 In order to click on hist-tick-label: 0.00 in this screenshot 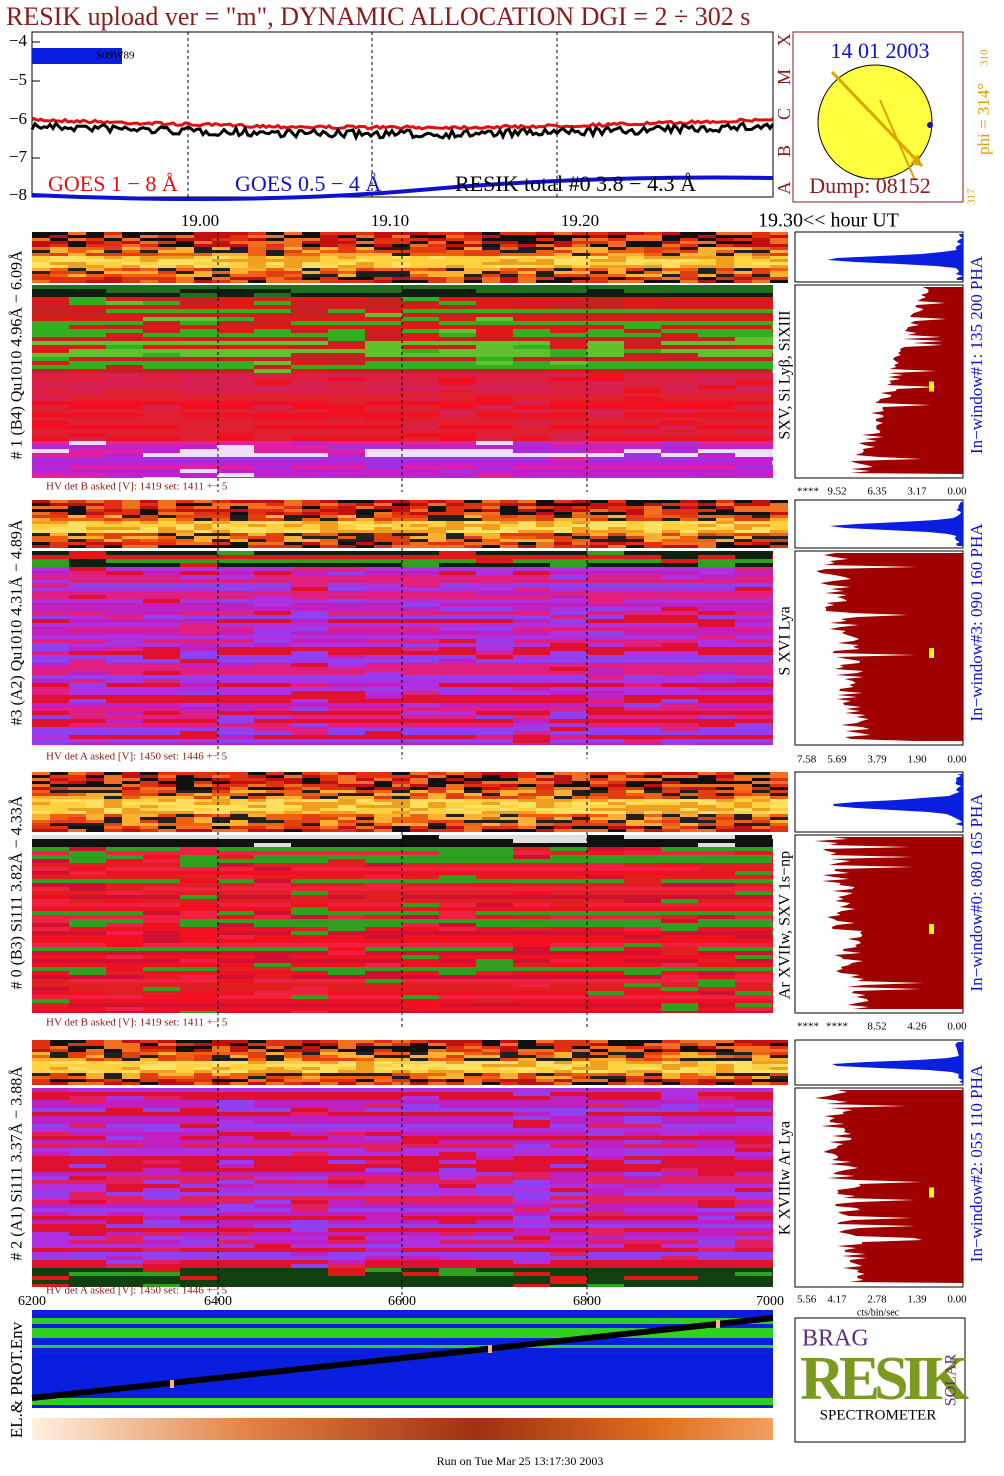, I will do `click(957, 492)`.